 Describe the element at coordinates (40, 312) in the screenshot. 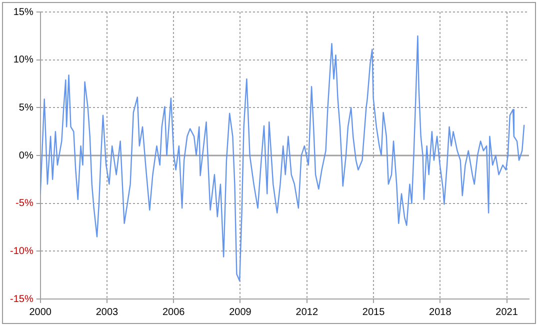

I see `x-tick-label: 2000` at that location.